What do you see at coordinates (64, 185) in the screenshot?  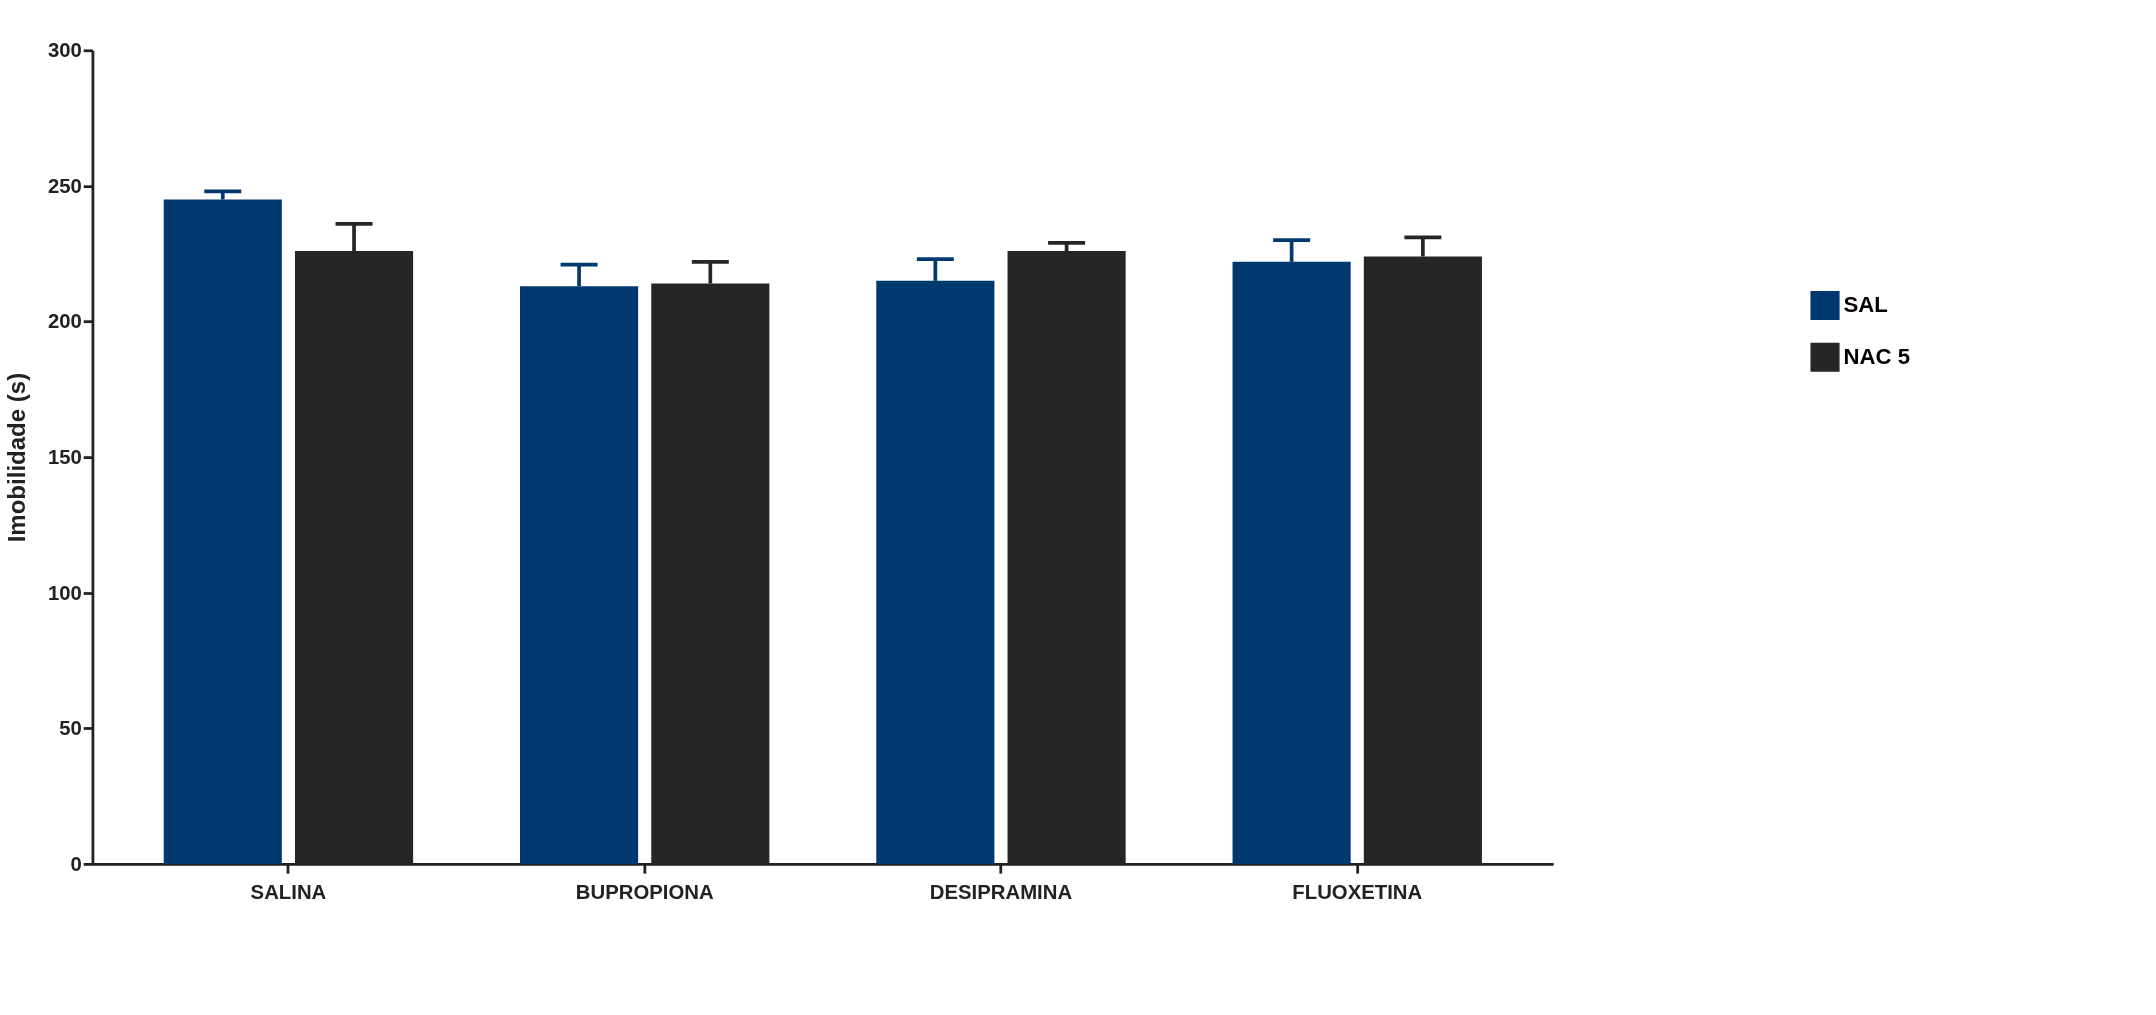 I see `y-tick-label: 250` at bounding box center [64, 185].